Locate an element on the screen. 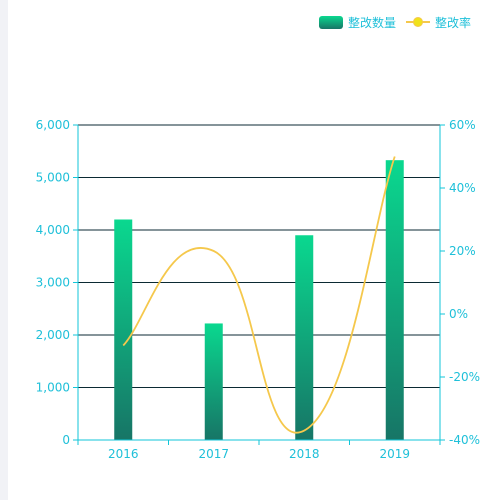  x-axis-tick-label: 2018 is located at coordinates (304, 454).